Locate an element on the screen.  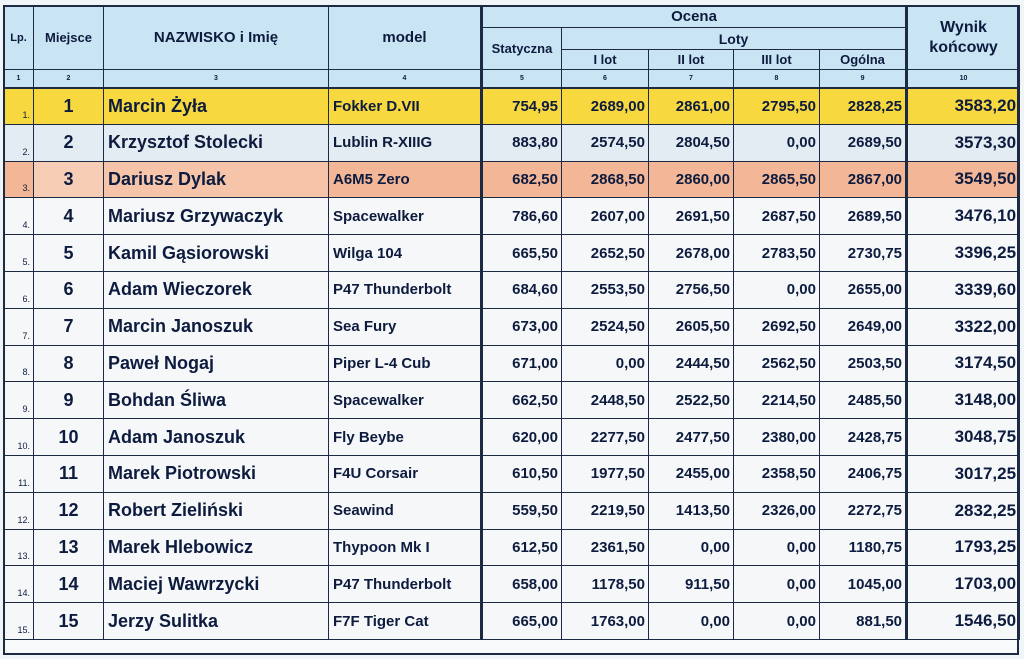
cell-lp: 2. is located at coordinates (18, 142).